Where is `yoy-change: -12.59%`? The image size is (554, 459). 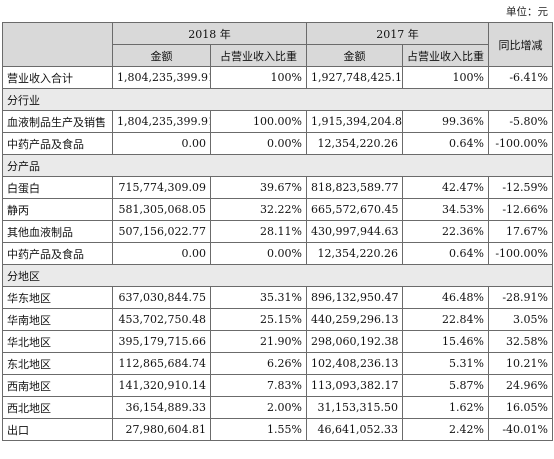
yoy-change: -12.59% is located at coordinates (520, 187).